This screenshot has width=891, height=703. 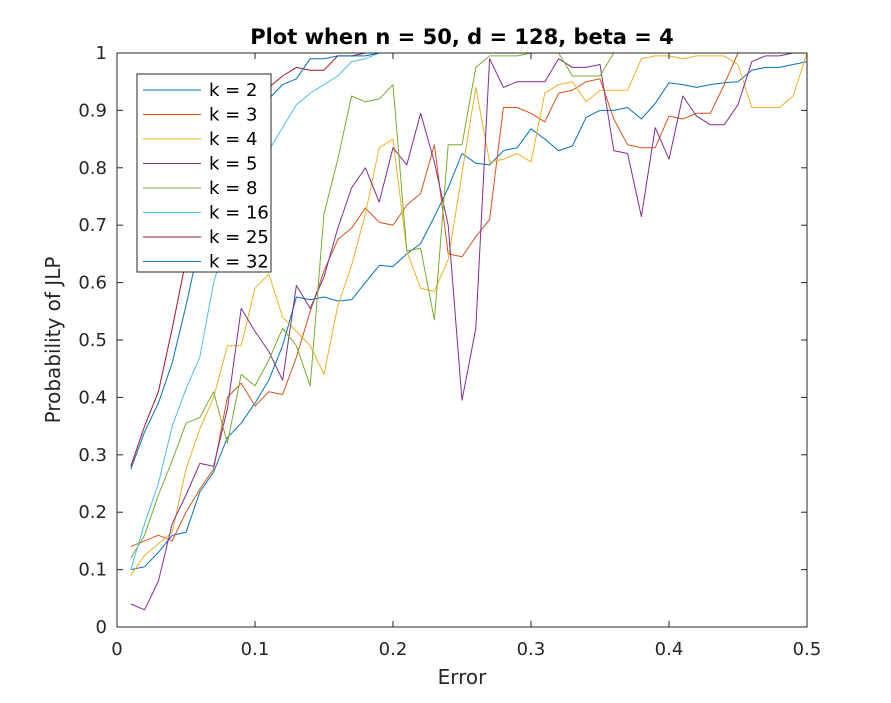 I want to click on legend-label: k = 32, so click(x=239, y=262).